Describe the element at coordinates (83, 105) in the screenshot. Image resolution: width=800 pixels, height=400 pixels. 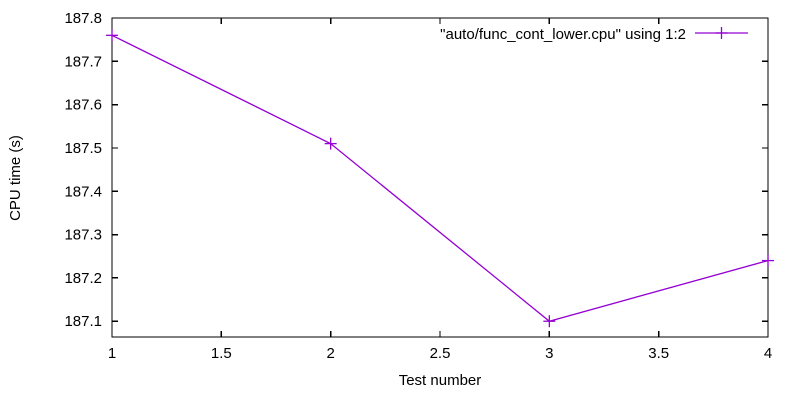
I see `y-tick-label: 187.6` at that location.